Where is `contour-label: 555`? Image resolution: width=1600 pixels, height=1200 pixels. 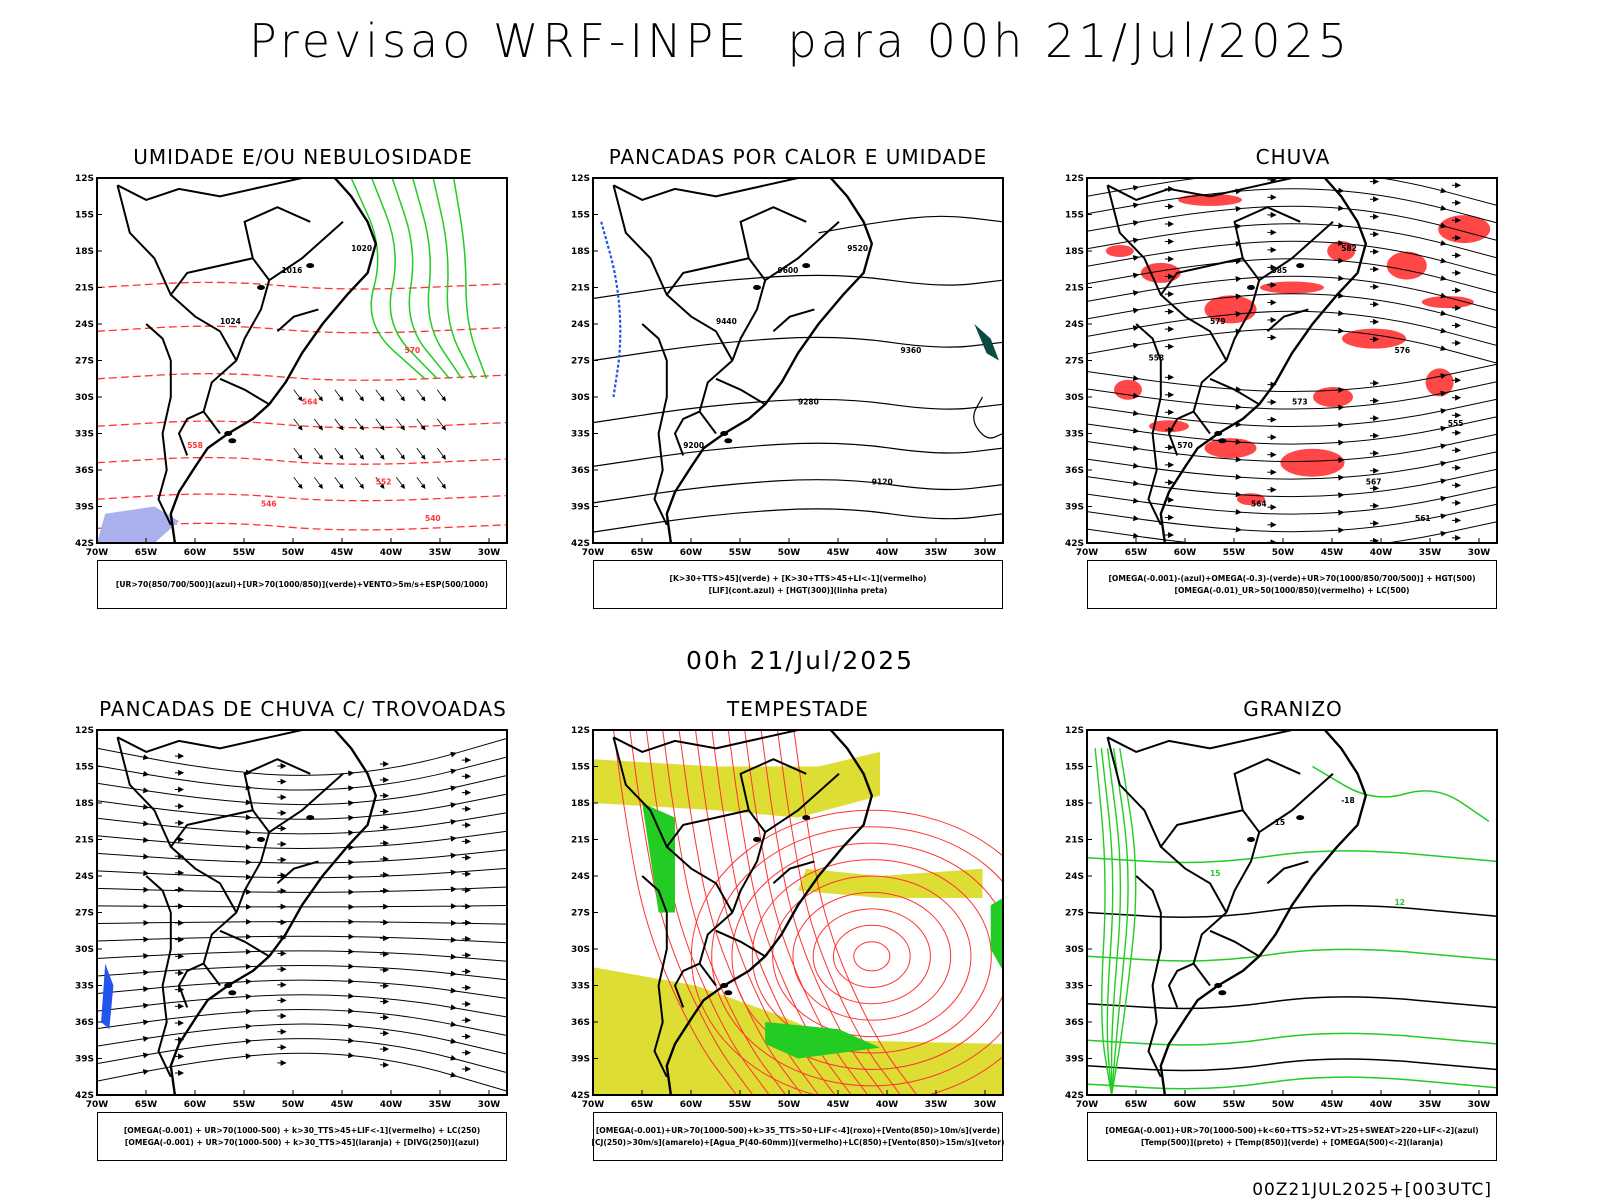 contour-label: 555 is located at coordinates (1456, 423).